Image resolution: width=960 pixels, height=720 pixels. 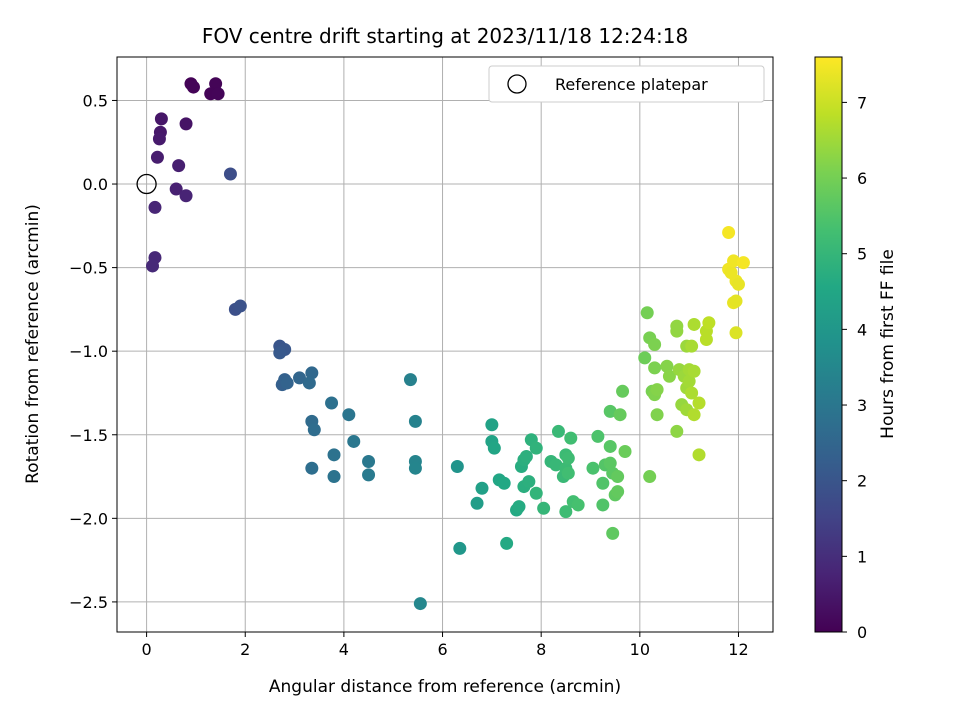 What do you see at coordinates (862, 254) in the screenshot?
I see `colorbar-tick-label: 5` at bounding box center [862, 254].